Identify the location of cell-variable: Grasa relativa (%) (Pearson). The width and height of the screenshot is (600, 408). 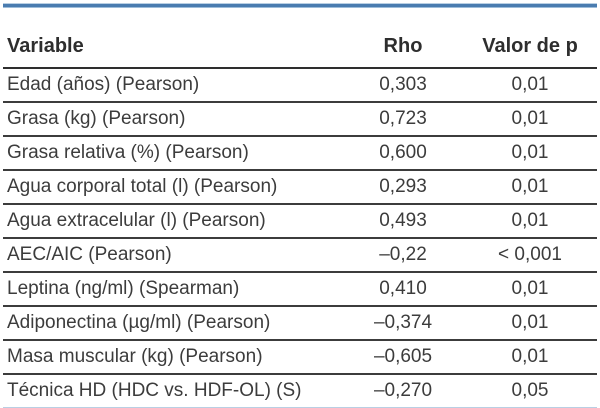
(173, 153).